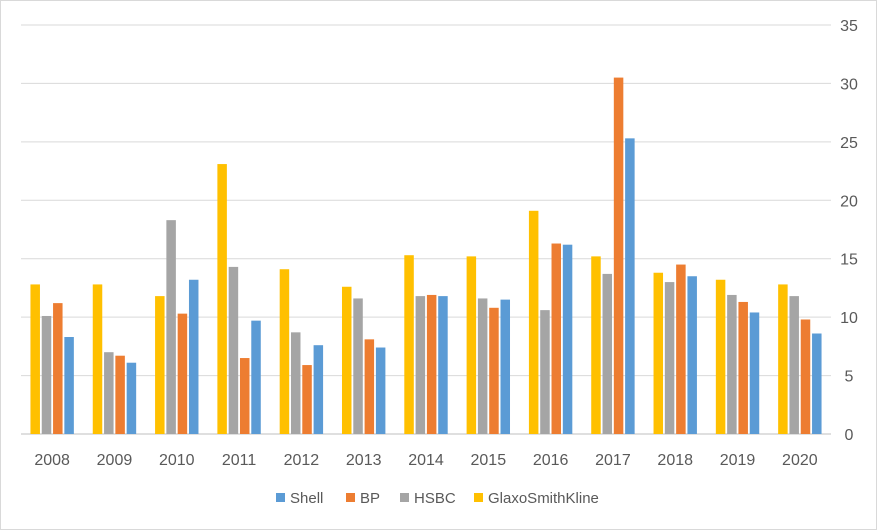 This screenshot has width=877, height=531. I want to click on x-tick-label: 2020, so click(800, 460).